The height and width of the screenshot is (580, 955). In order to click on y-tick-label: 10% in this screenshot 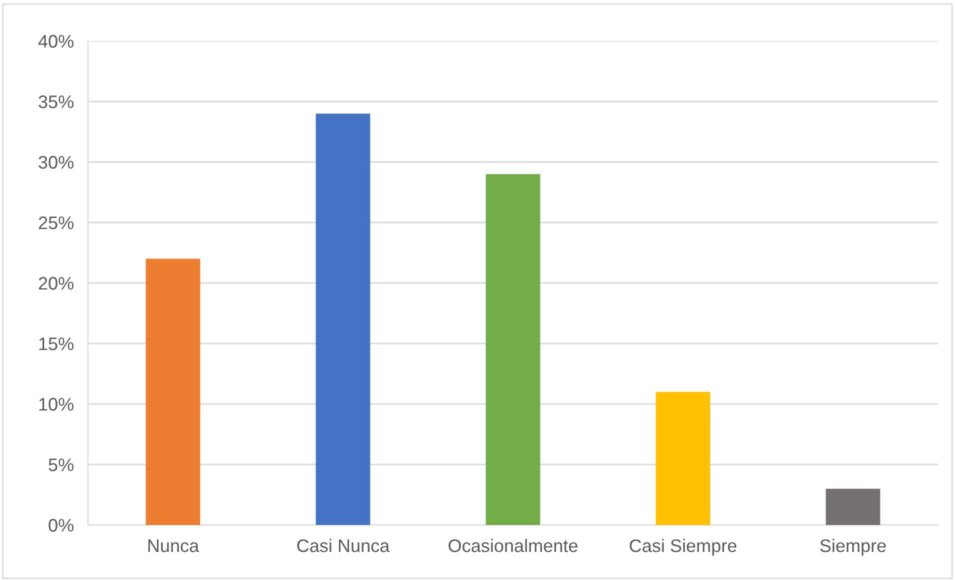, I will do `click(56, 404)`.